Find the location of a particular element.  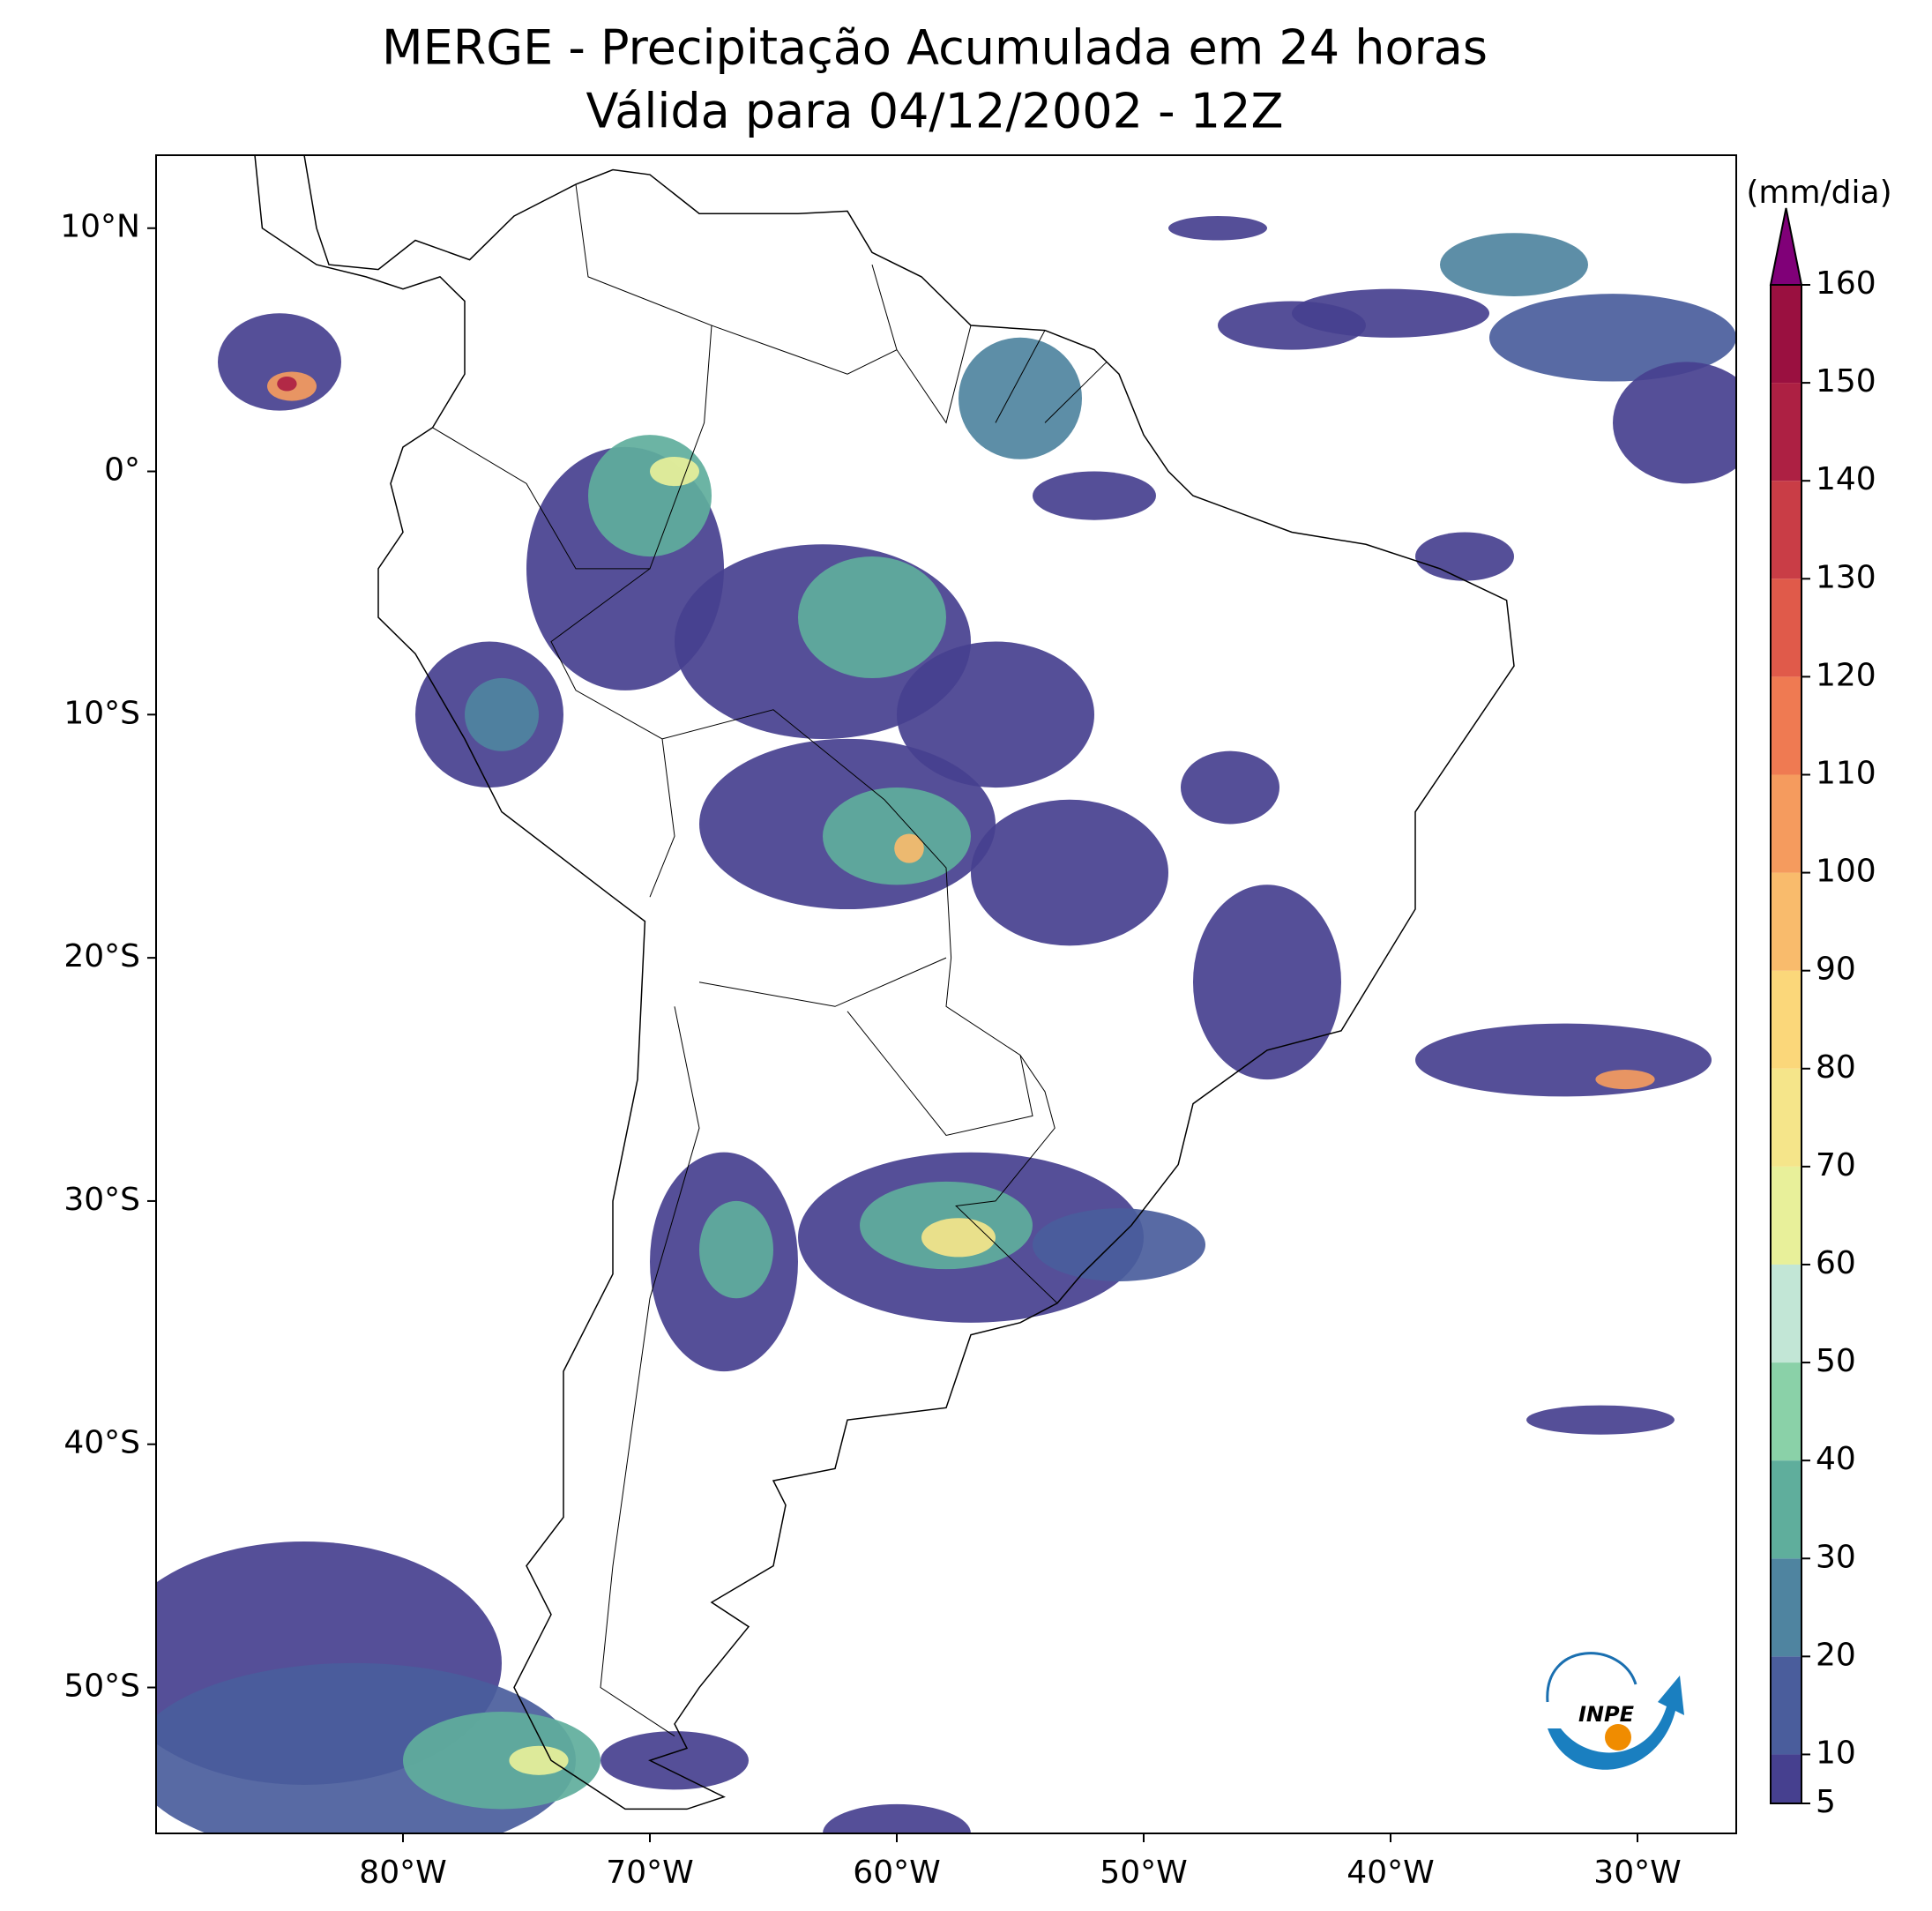

x-tick-label: 30°W is located at coordinates (1637, 1873).